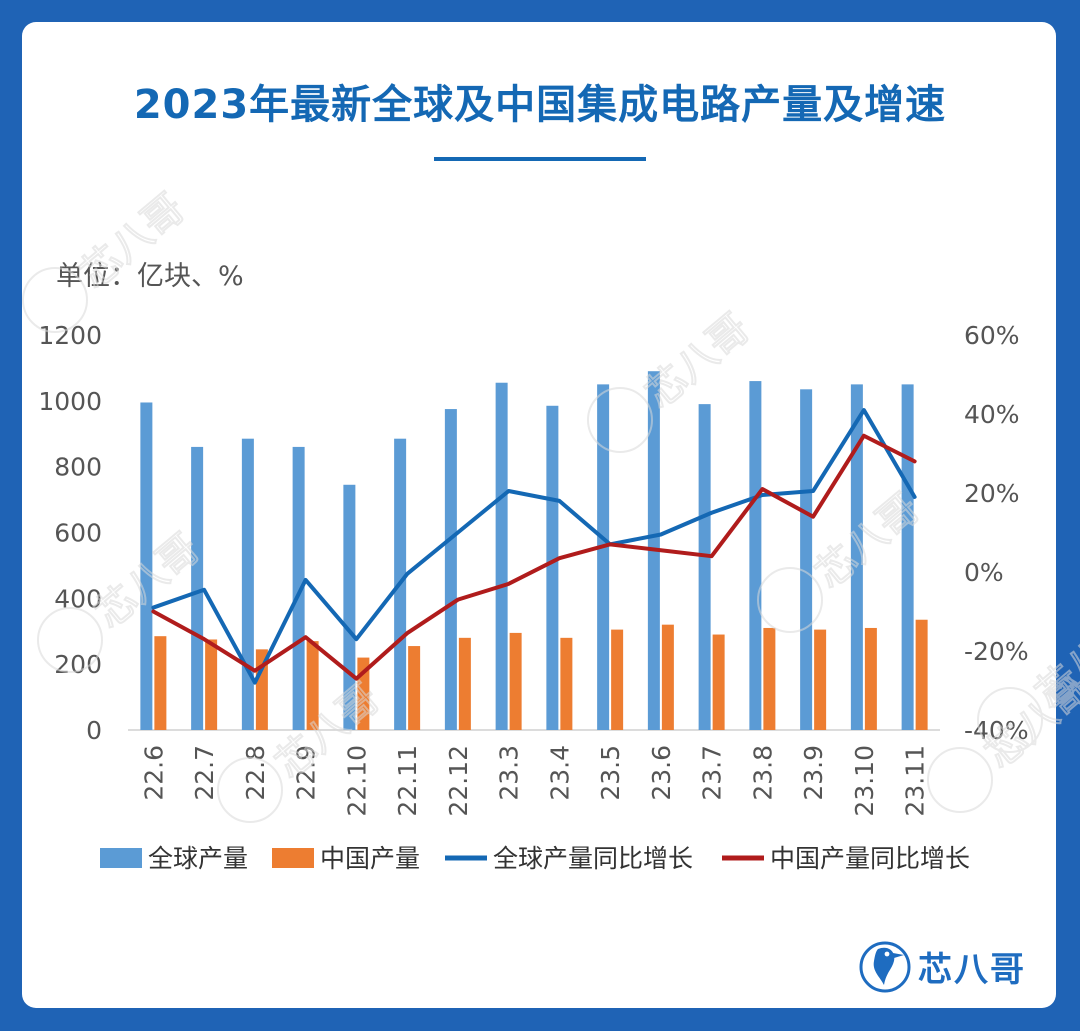  Describe the element at coordinates (559, 773) in the screenshot. I see `x-tick-label: 23.4` at that location.